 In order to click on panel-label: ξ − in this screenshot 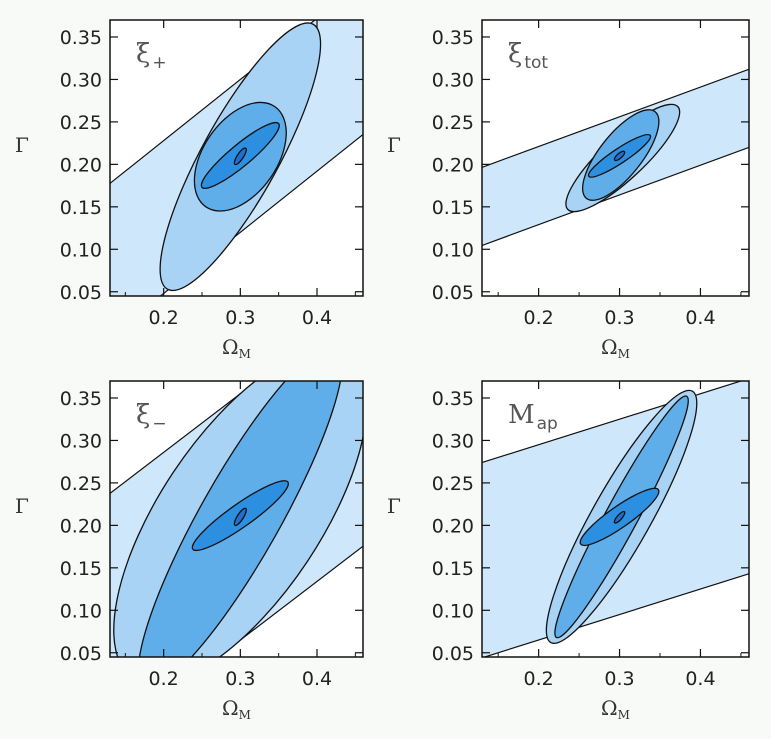, I will do `click(151, 417)`.